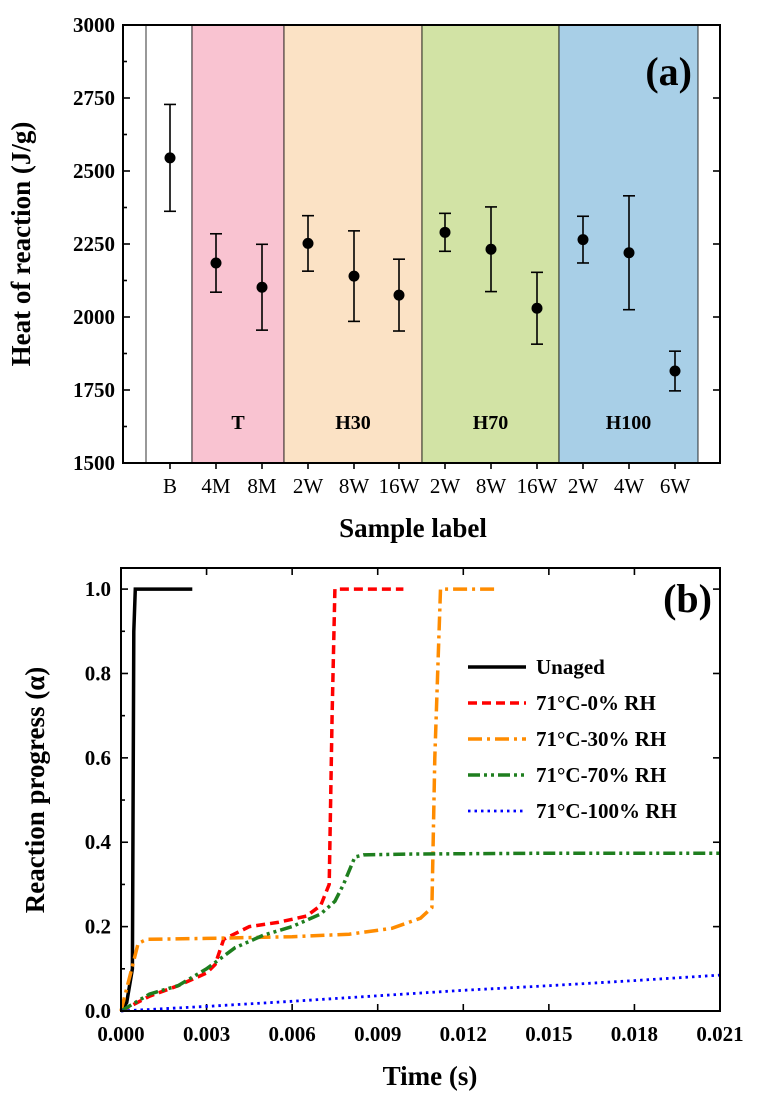 This screenshot has height=1098, width=763. What do you see at coordinates (606, 811) in the screenshot?
I see `legend-label: 71°C-100% RH` at bounding box center [606, 811].